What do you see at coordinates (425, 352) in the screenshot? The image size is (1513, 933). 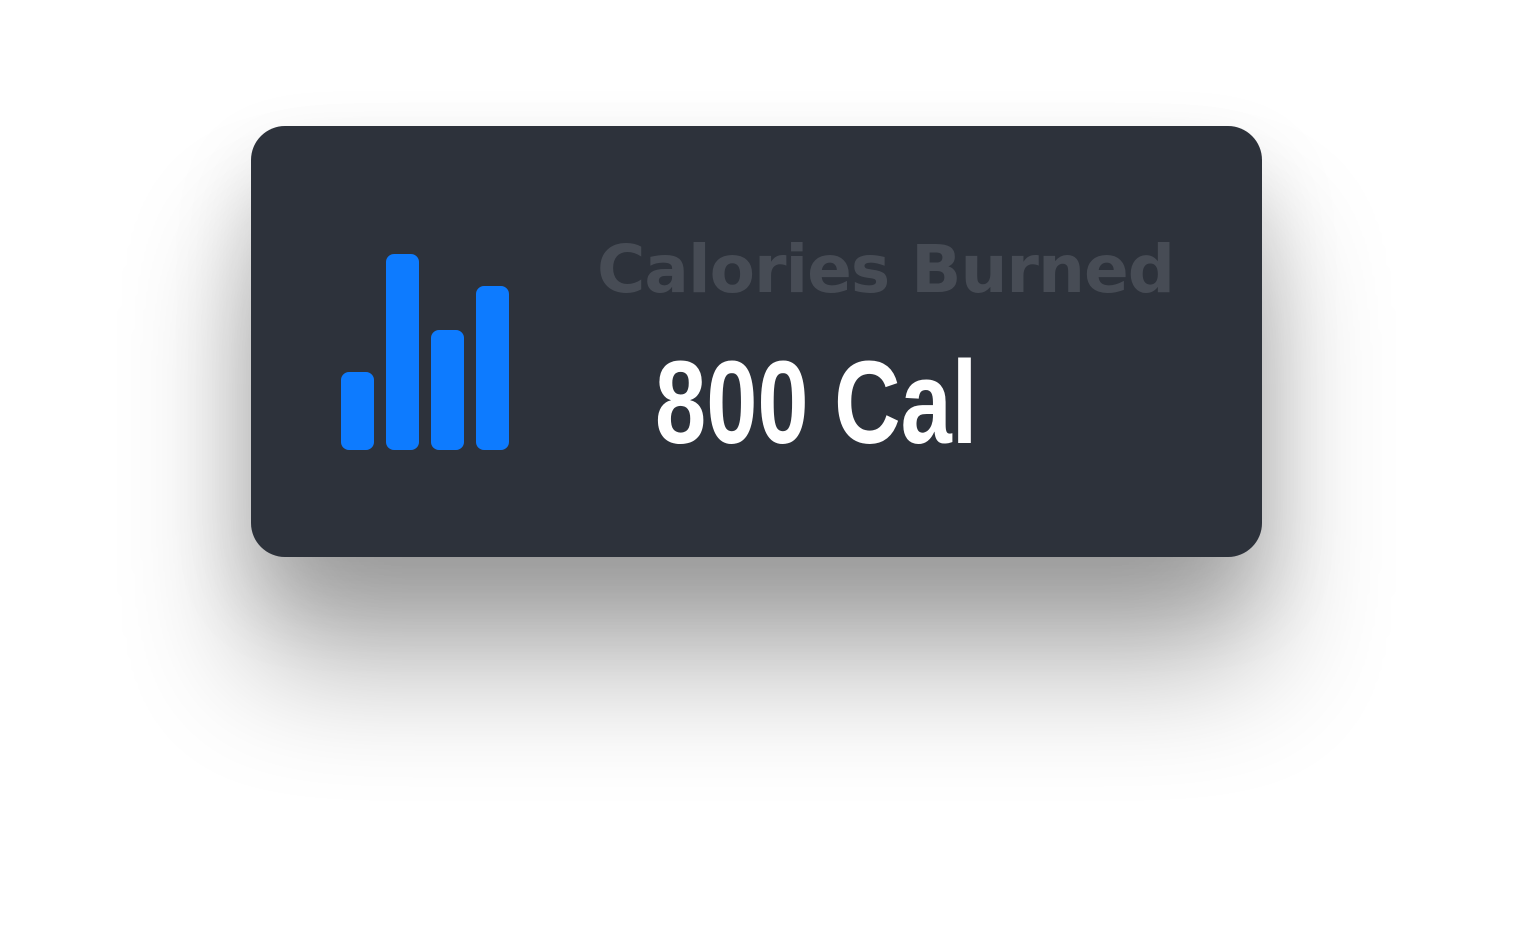 I see `bar-chart-icon` at bounding box center [425, 352].